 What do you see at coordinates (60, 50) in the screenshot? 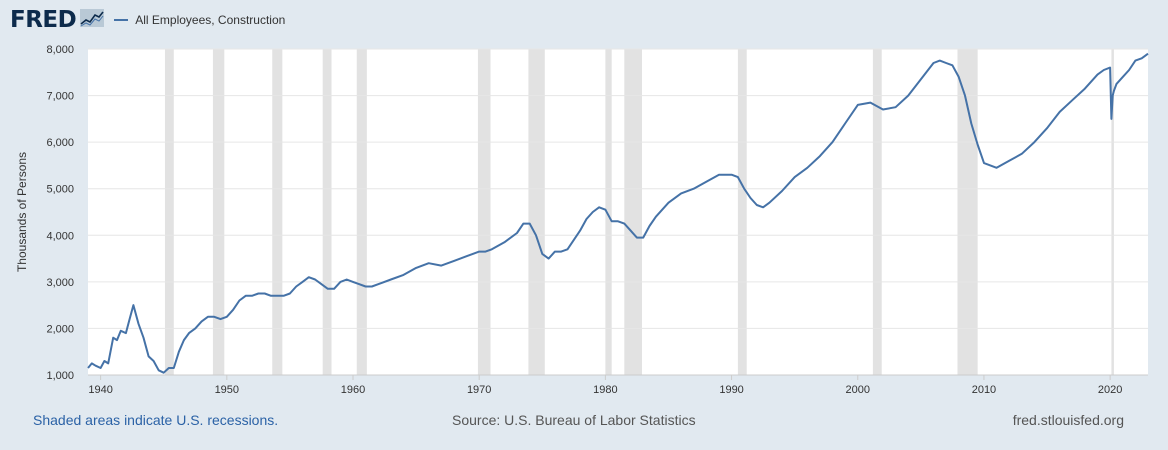
I see `y-tick-label: 8,000` at bounding box center [60, 50].